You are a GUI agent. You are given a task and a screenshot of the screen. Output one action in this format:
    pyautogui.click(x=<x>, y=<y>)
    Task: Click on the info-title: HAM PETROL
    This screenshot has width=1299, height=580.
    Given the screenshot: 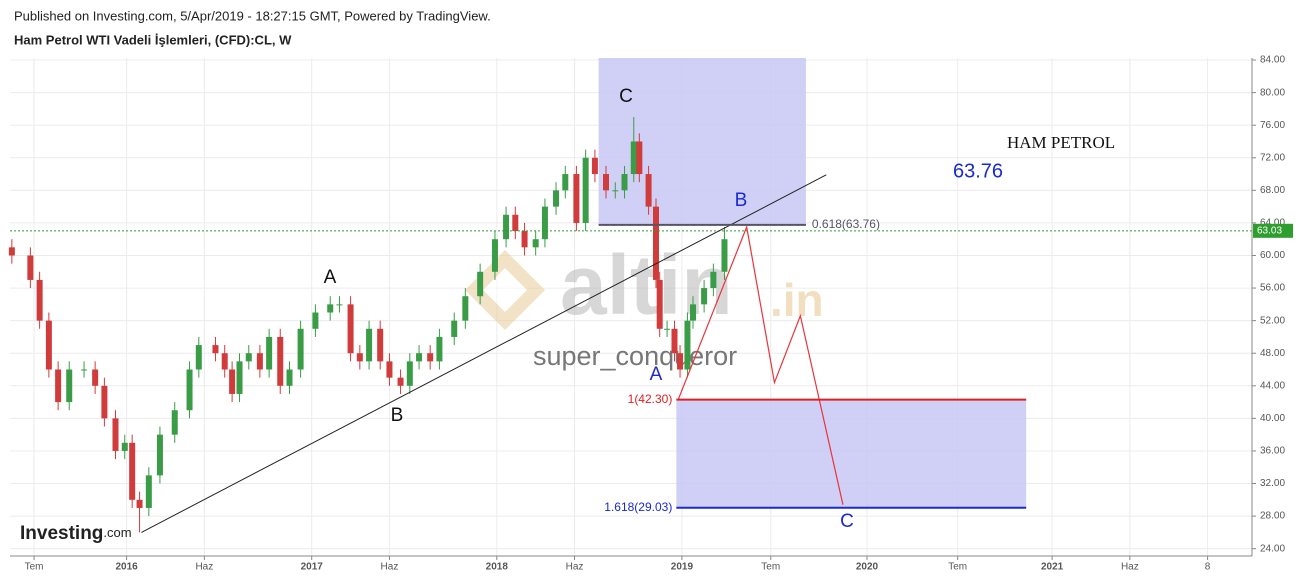 What is the action you would take?
    pyautogui.click(x=1061, y=142)
    